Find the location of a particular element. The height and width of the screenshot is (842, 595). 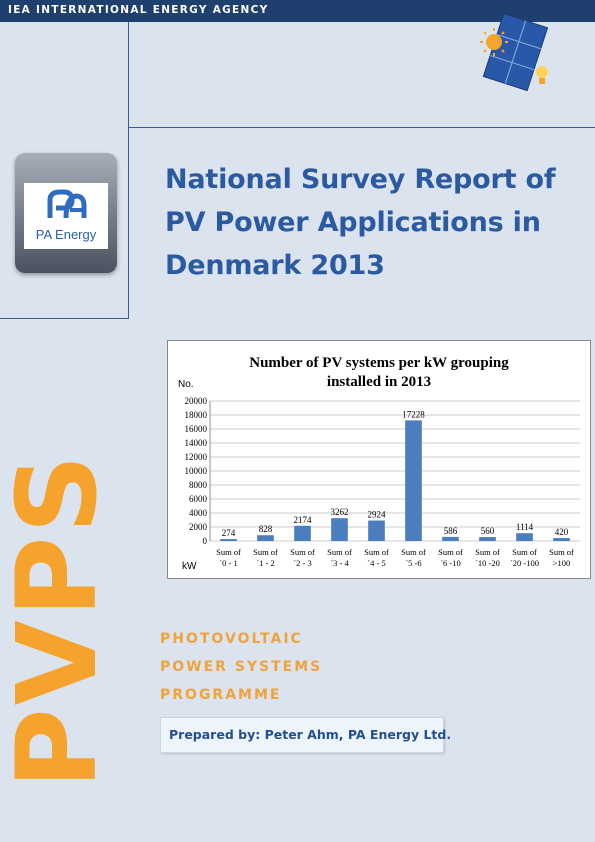

x-axis-label: kW is located at coordinates (189, 566).